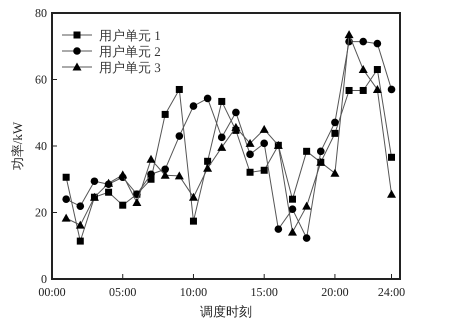 This screenshot has height=324, width=450. What do you see at coordinates (44, 279) in the screenshot?
I see `y-tick-label: 0` at bounding box center [44, 279].